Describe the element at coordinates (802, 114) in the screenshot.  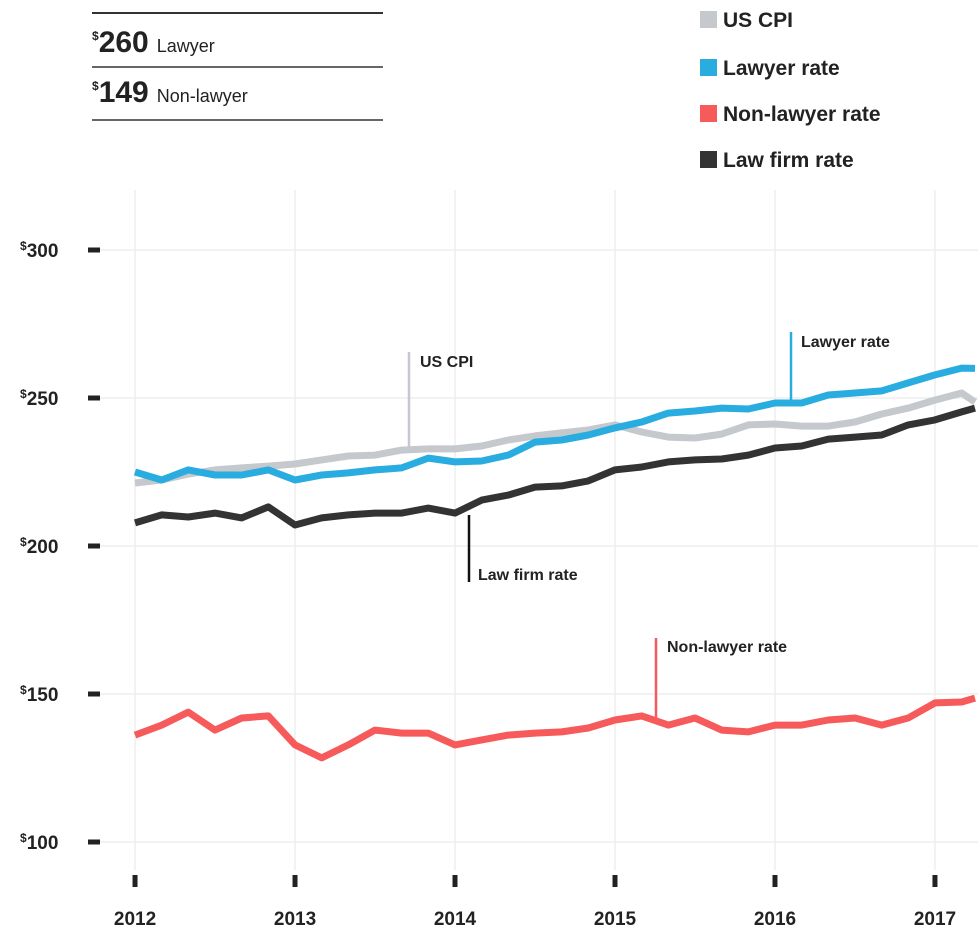
I see `legend-label: Non-lawyer rate` at that location.